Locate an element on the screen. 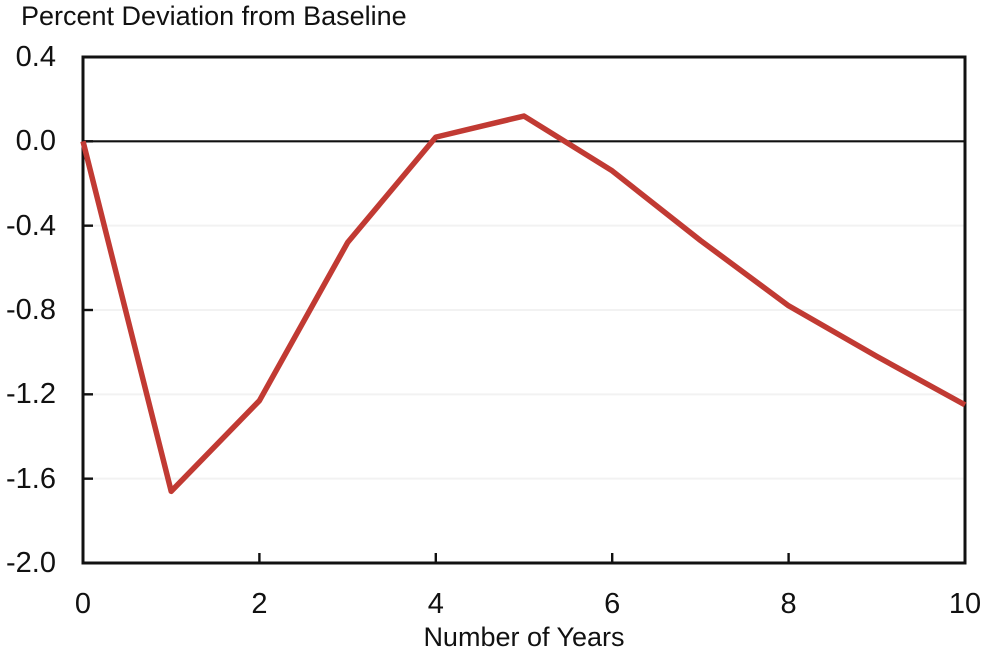 The image size is (1000, 662). y-tick-label: -2.0 is located at coordinates (31, 563).